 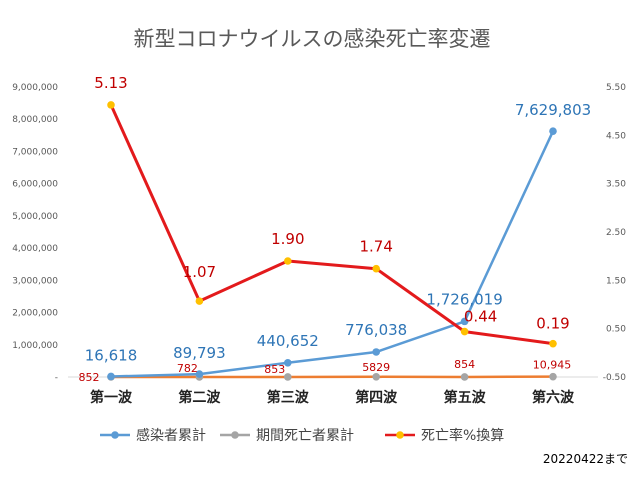 What do you see at coordinates (288, 397) in the screenshot?
I see `x-tick-label: 第三波` at bounding box center [288, 397].